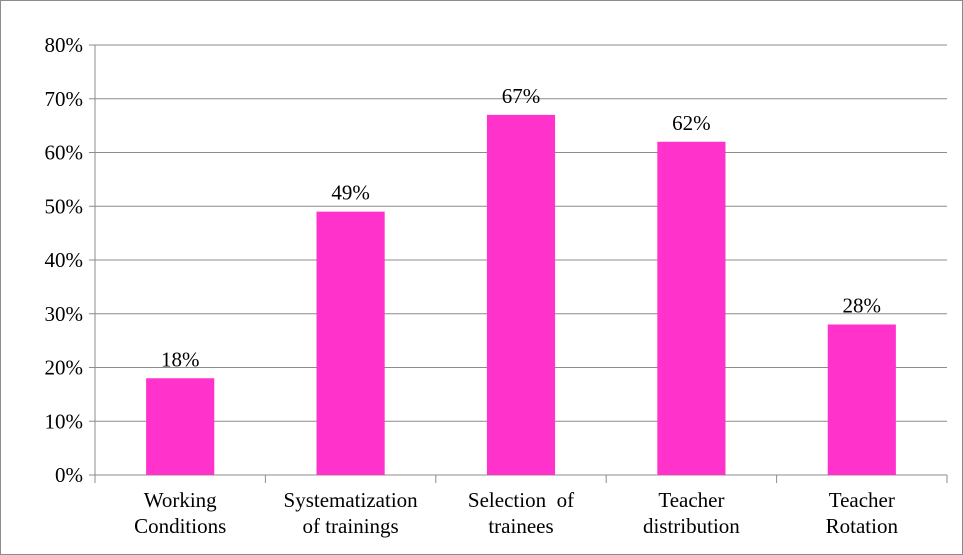 This screenshot has width=963, height=555. Describe the element at coordinates (862, 513) in the screenshot. I see `x-category-label: Teacher Rotation` at that location.